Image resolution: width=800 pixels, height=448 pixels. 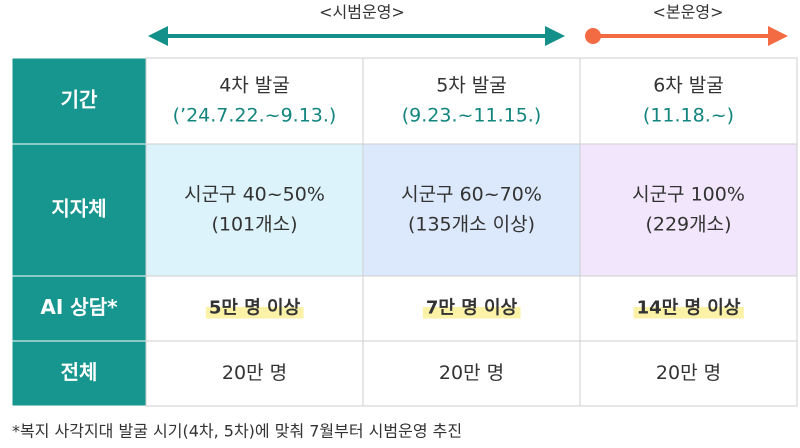 I want to click on cell-text: 4차 발굴, so click(x=254, y=86).